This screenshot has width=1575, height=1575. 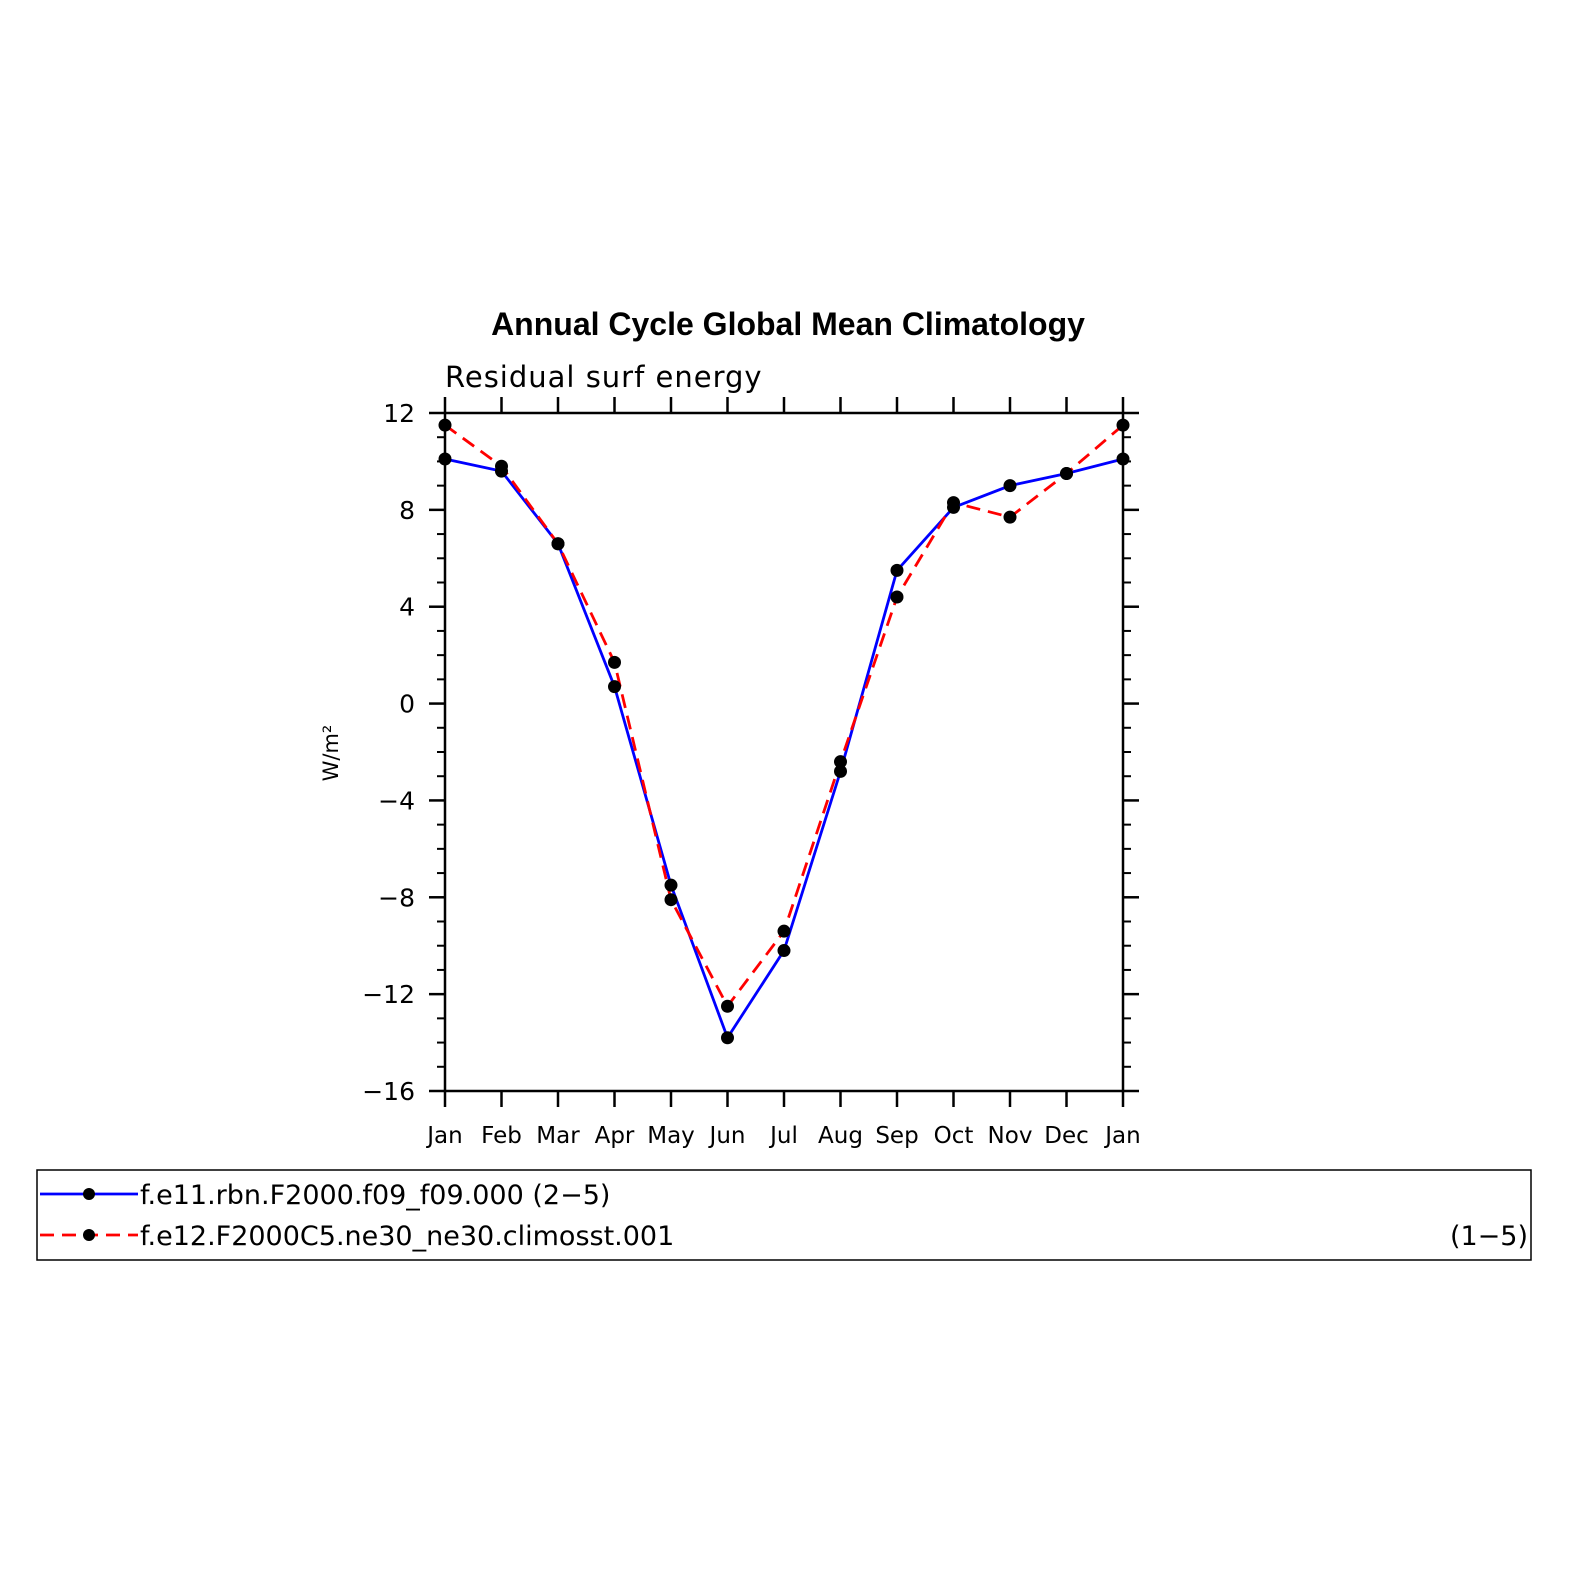 What do you see at coordinates (727, 1136) in the screenshot?
I see `x-tick-label: Jun` at bounding box center [727, 1136].